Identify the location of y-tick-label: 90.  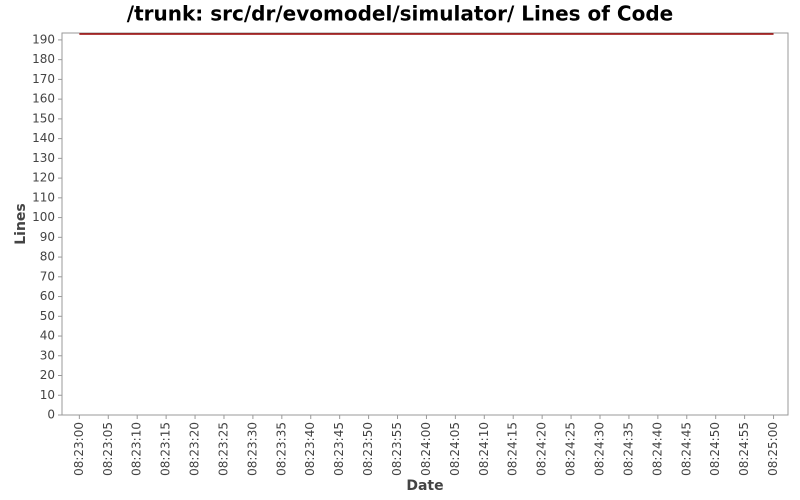
(47, 237).